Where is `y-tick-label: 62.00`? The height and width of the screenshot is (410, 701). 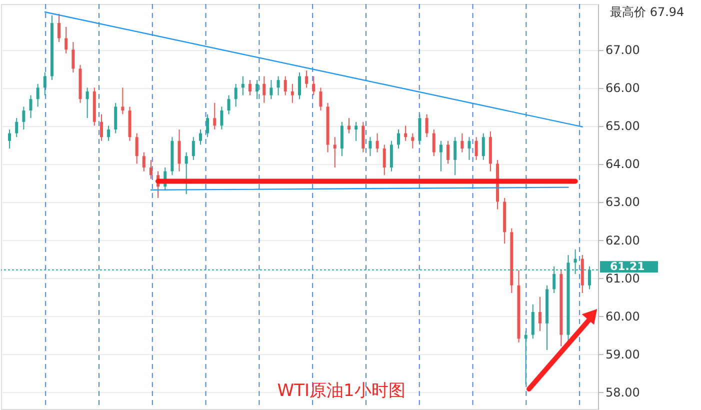
y-tick-label: 62.00 is located at coordinates (623, 240).